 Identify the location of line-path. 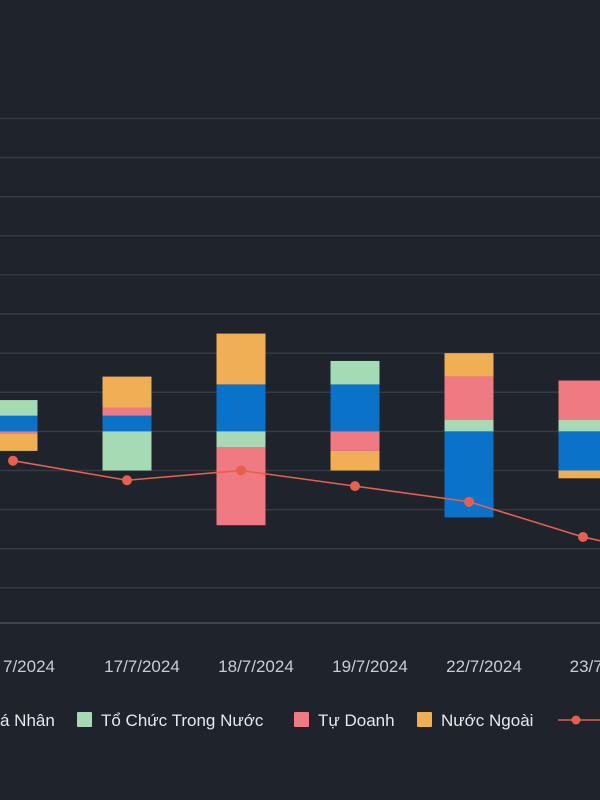
(306, 500).